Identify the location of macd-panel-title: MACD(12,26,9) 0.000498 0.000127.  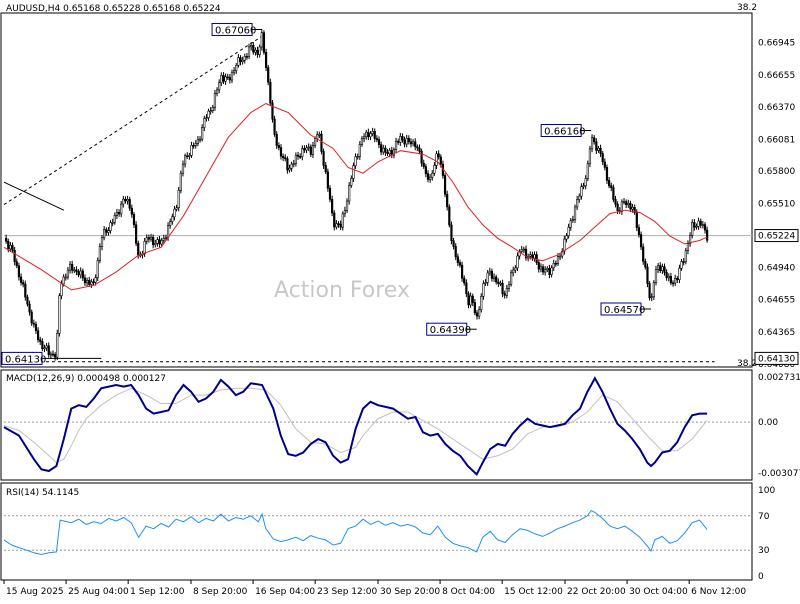
(86, 379).